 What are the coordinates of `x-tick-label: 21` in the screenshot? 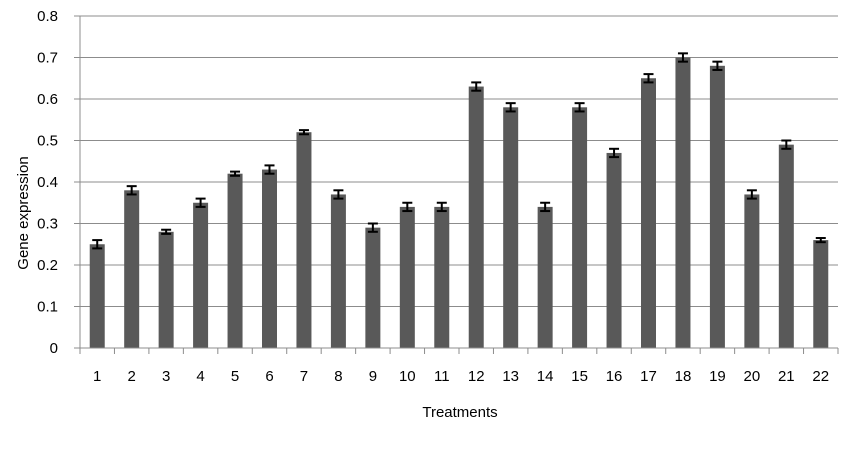 It's located at (786, 376).